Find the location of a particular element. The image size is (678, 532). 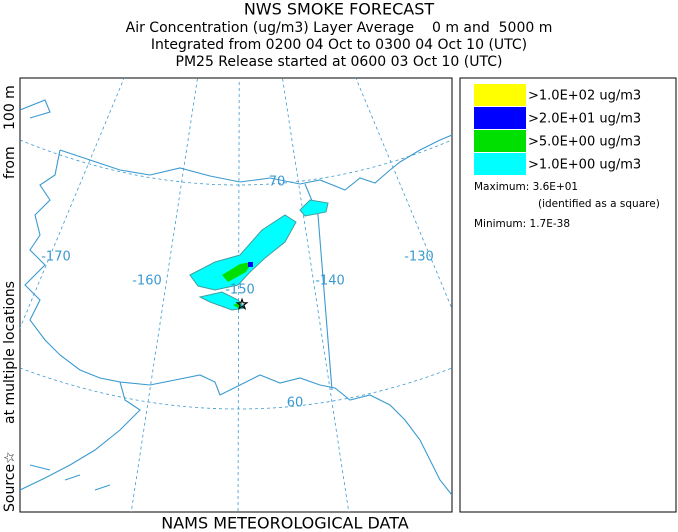

max-square is located at coordinates (250, 264).